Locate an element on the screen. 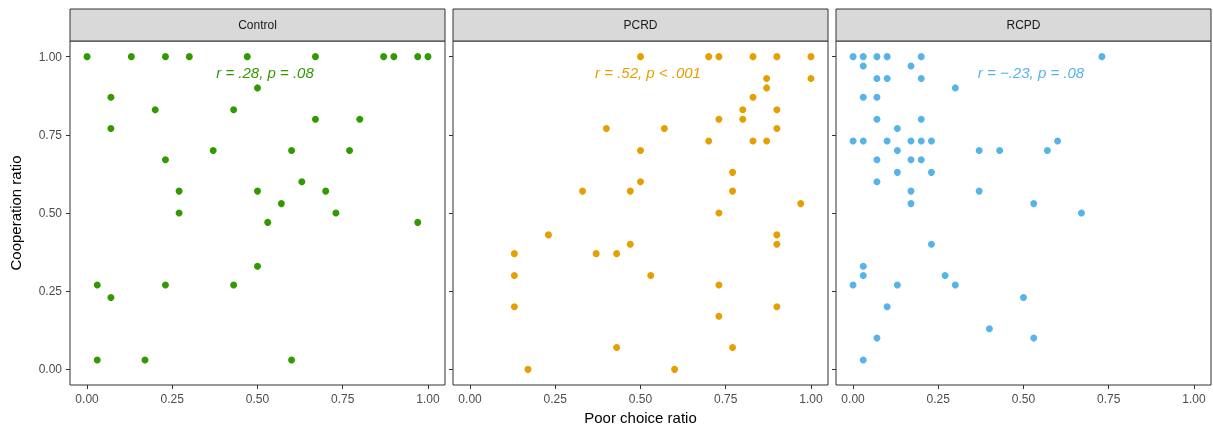 The image size is (1213, 428). y-tick-label: 0.50 is located at coordinates (50, 213).